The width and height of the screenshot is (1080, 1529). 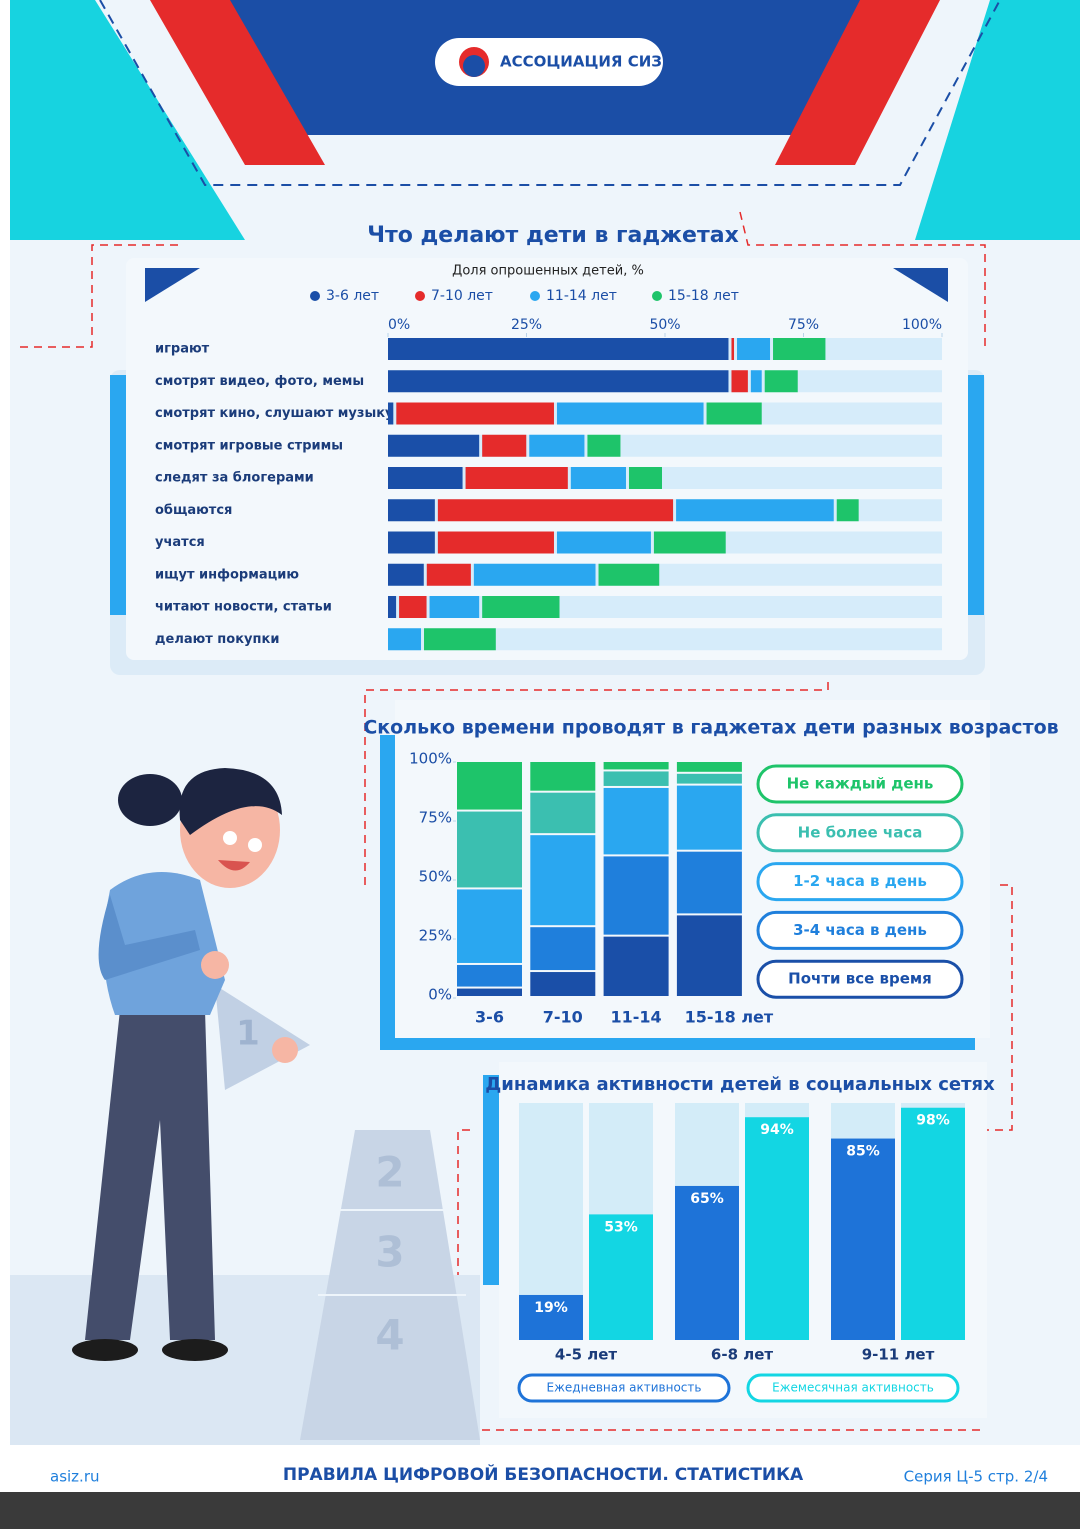 What do you see at coordinates (581, 296) in the screenshot?
I see `legend-label: 11-14 лет` at bounding box center [581, 296].